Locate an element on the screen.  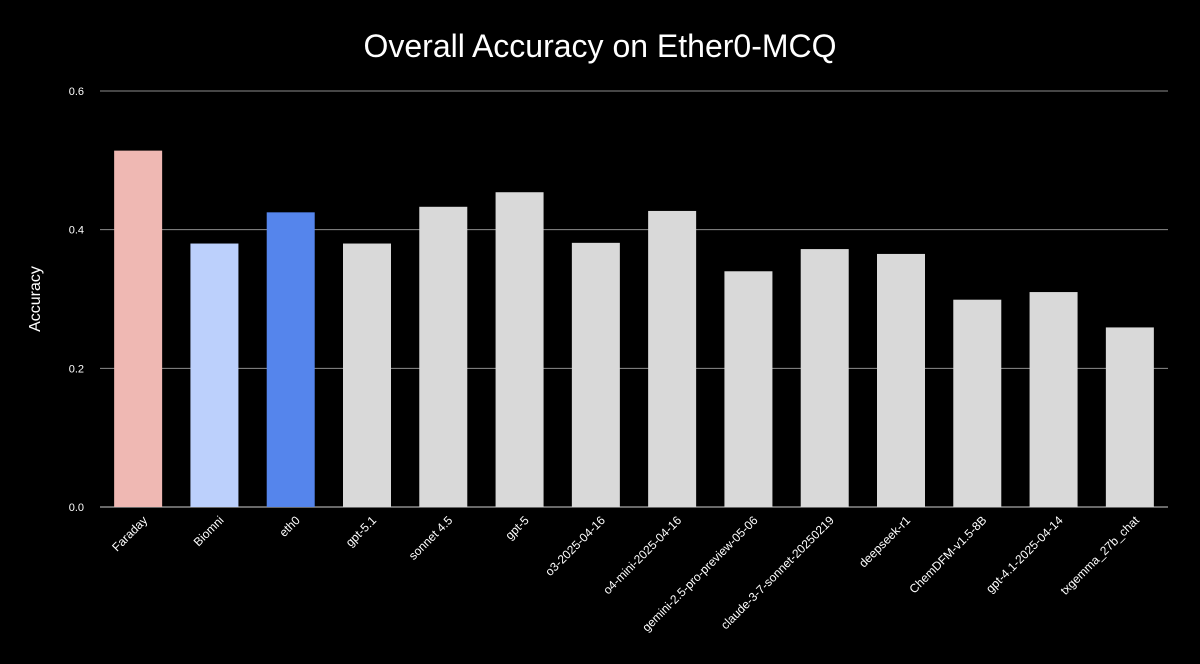
y-tick-label: 0.6 is located at coordinates (76, 92).